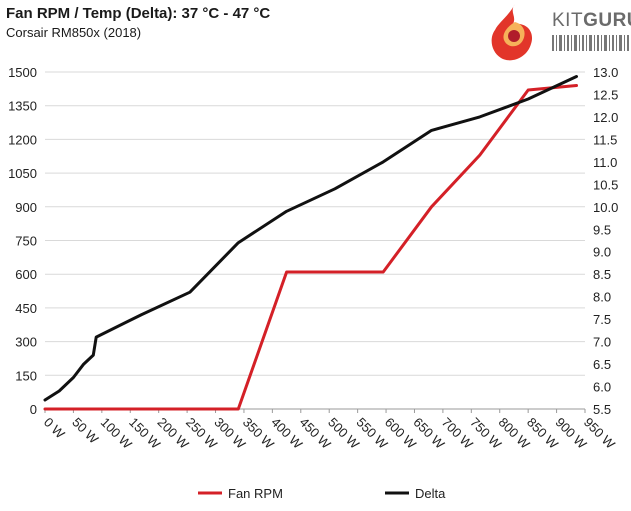 Image resolution: width=631 pixels, height=511 pixels. I want to click on y-right-tick-label: 5.5, so click(602, 409).